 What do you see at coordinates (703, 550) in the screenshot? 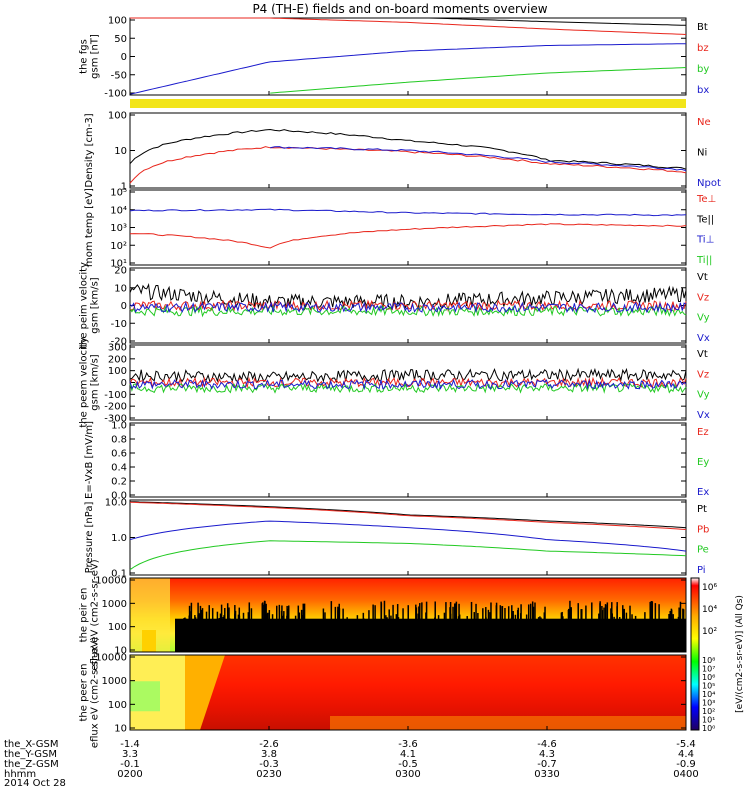
I see `legend-pressure-2: Pe` at bounding box center [703, 550].